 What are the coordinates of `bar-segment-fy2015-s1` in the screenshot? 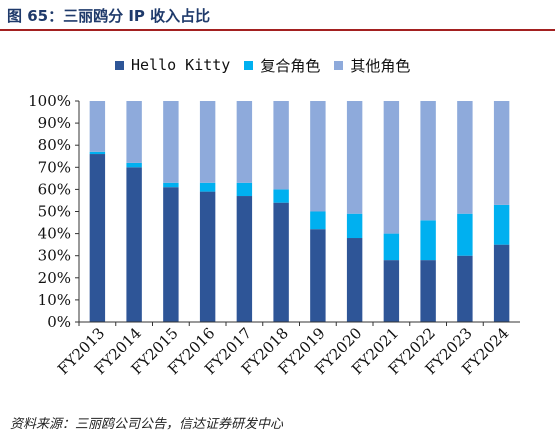 It's located at (171, 185).